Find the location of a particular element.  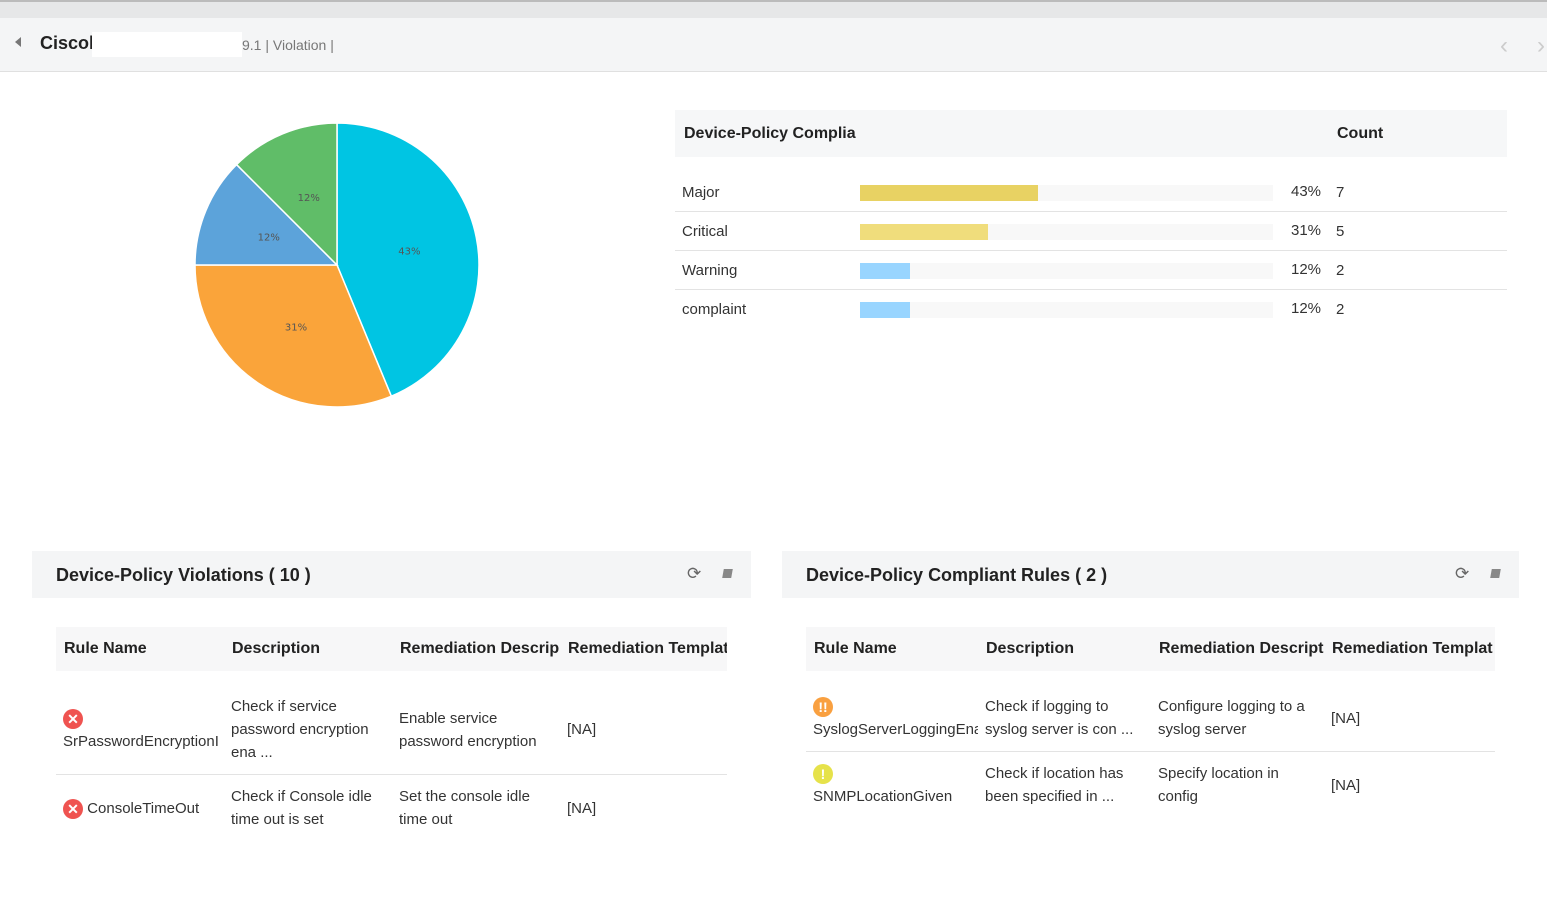

summary-col-count: Count is located at coordinates (1360, 133).